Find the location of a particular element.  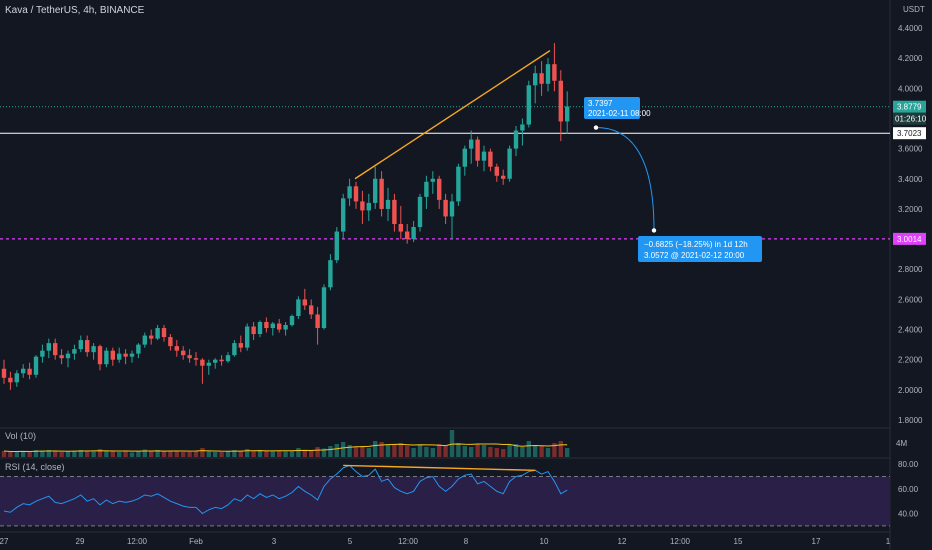

time-tick-label: 3 is located at coordinates (274, 541).